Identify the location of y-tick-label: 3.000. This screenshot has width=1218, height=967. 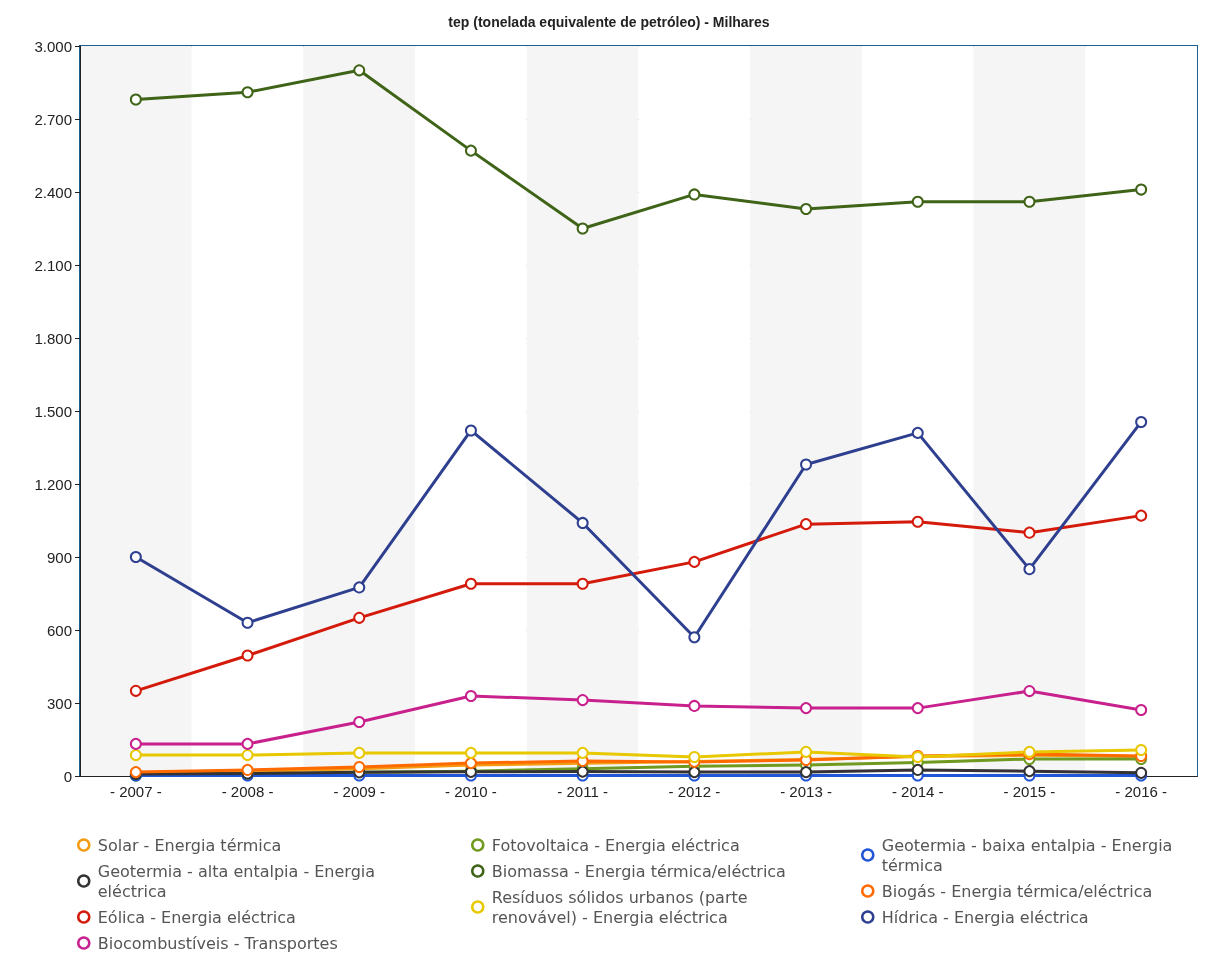
(53, 46).